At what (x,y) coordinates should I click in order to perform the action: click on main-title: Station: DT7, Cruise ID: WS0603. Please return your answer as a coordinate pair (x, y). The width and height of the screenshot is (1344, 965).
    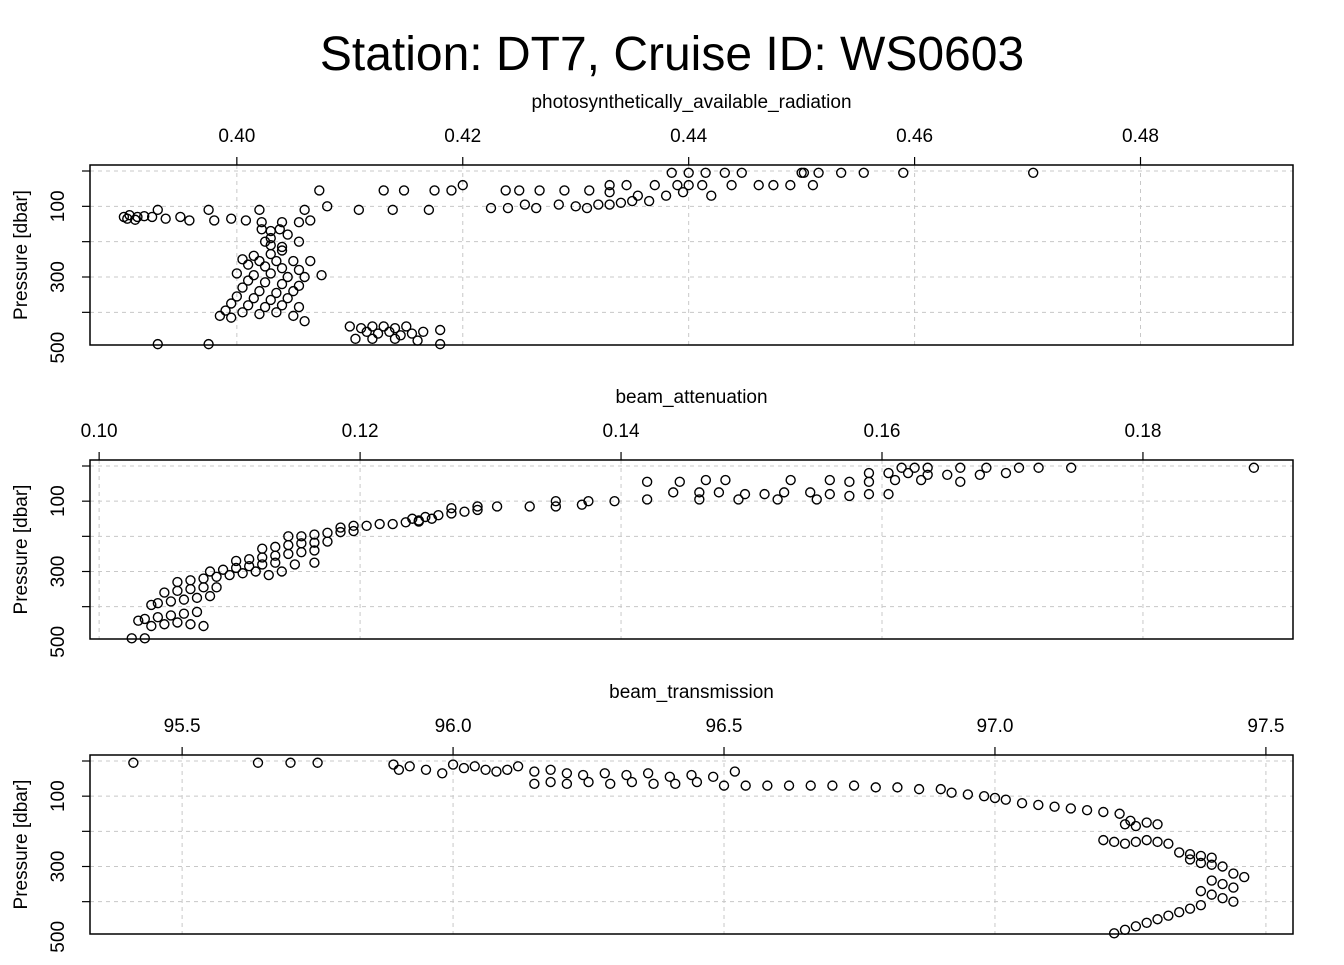
    Looking at the image, I should click on (672, 54).